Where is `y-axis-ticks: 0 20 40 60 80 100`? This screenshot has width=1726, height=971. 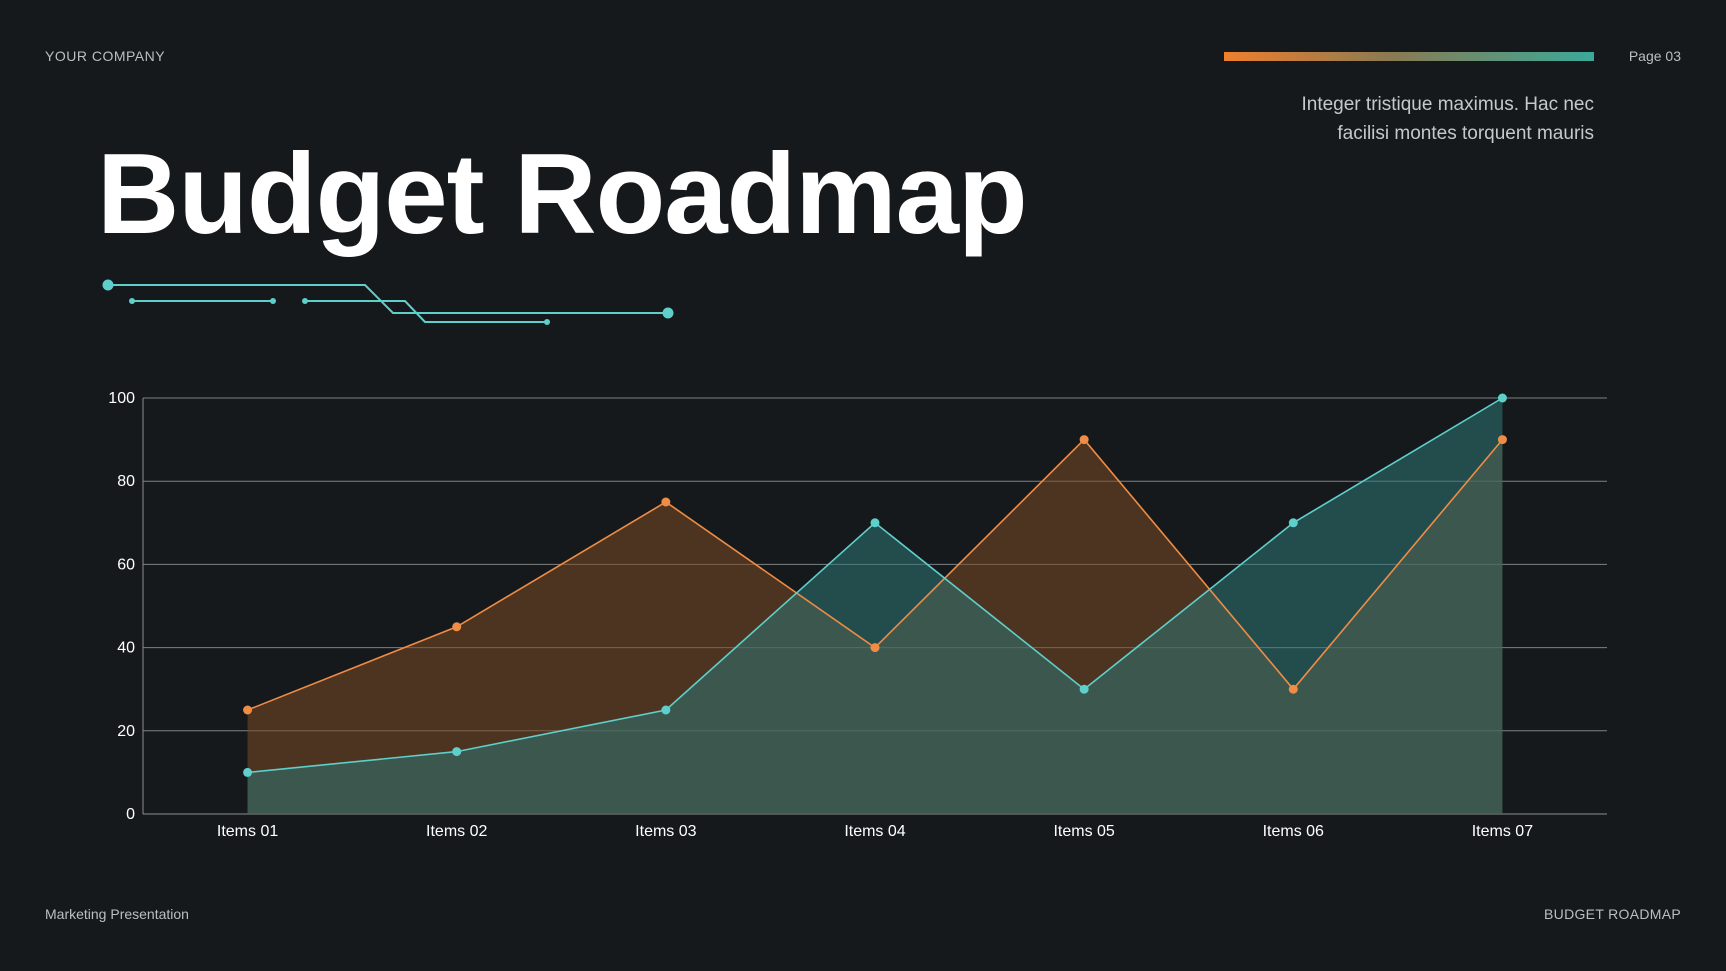 y-axis-ticks: 0 20 40 60 80 100 is located at coordinates (121, 606).